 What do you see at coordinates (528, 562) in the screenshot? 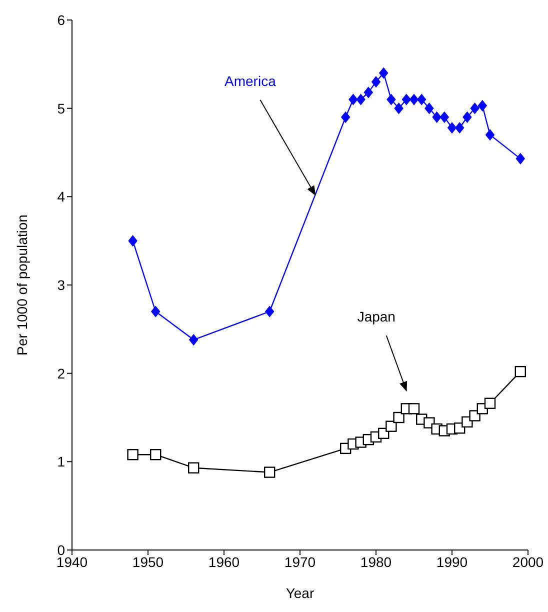
I see `x-tick-label: 2000` at bounding box center [528, 562].